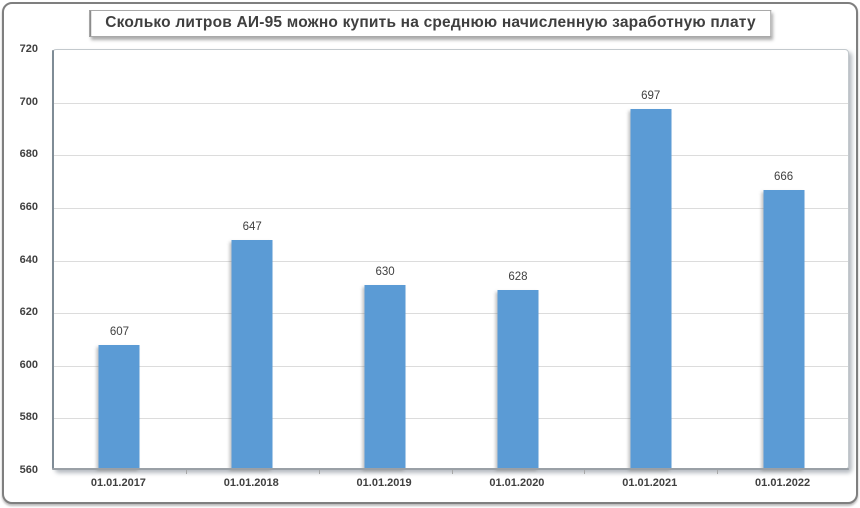 The height and width of the screenshot is (508, 860). Describe the element at coordinates (28, 312) in the screenshot. I see `y-tick-label-620: 620` at that location.